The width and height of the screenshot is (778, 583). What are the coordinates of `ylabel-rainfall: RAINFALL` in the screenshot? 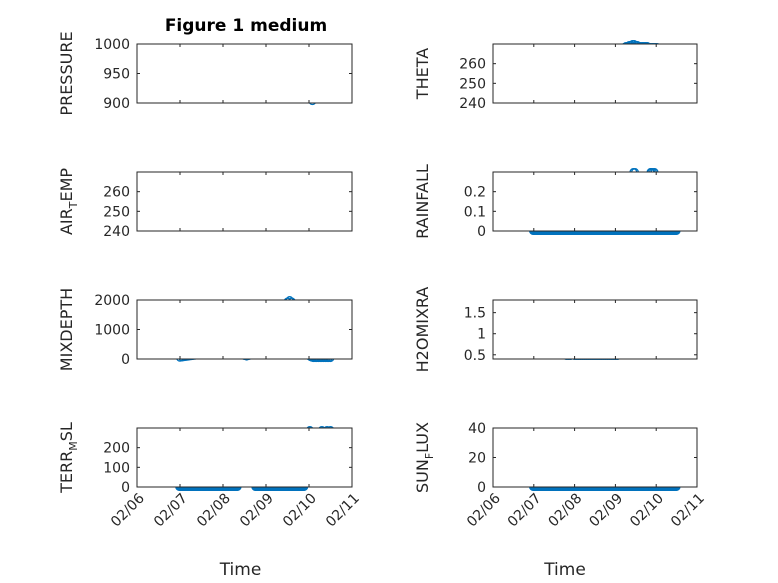 It's located at (422, 201).